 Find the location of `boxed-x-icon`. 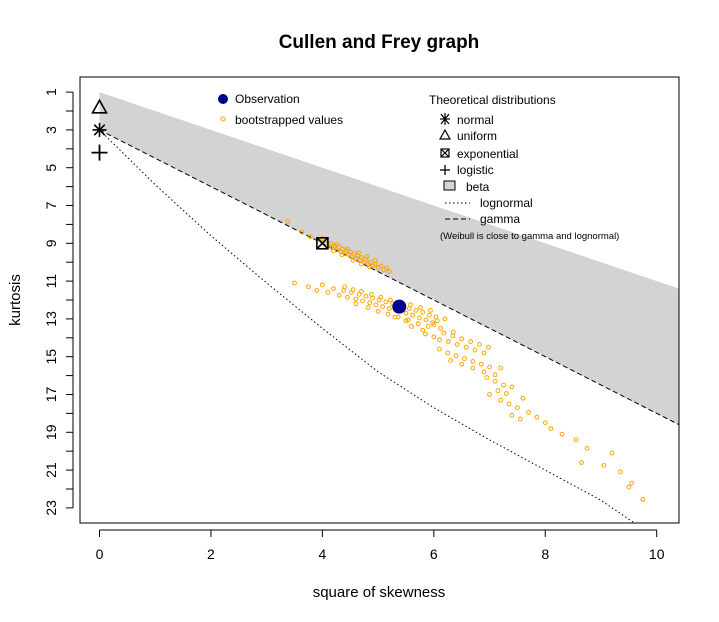

boxed-x-icon is located at coordinates (445, 153).